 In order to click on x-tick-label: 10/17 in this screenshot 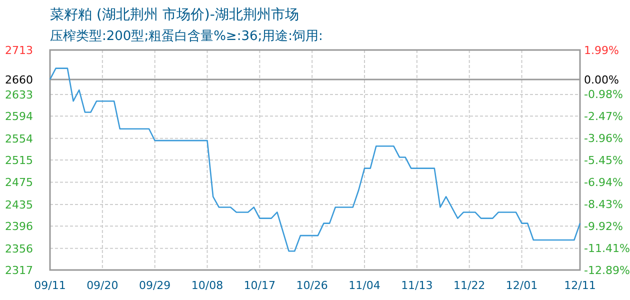, I will do `click(260, 285)`.